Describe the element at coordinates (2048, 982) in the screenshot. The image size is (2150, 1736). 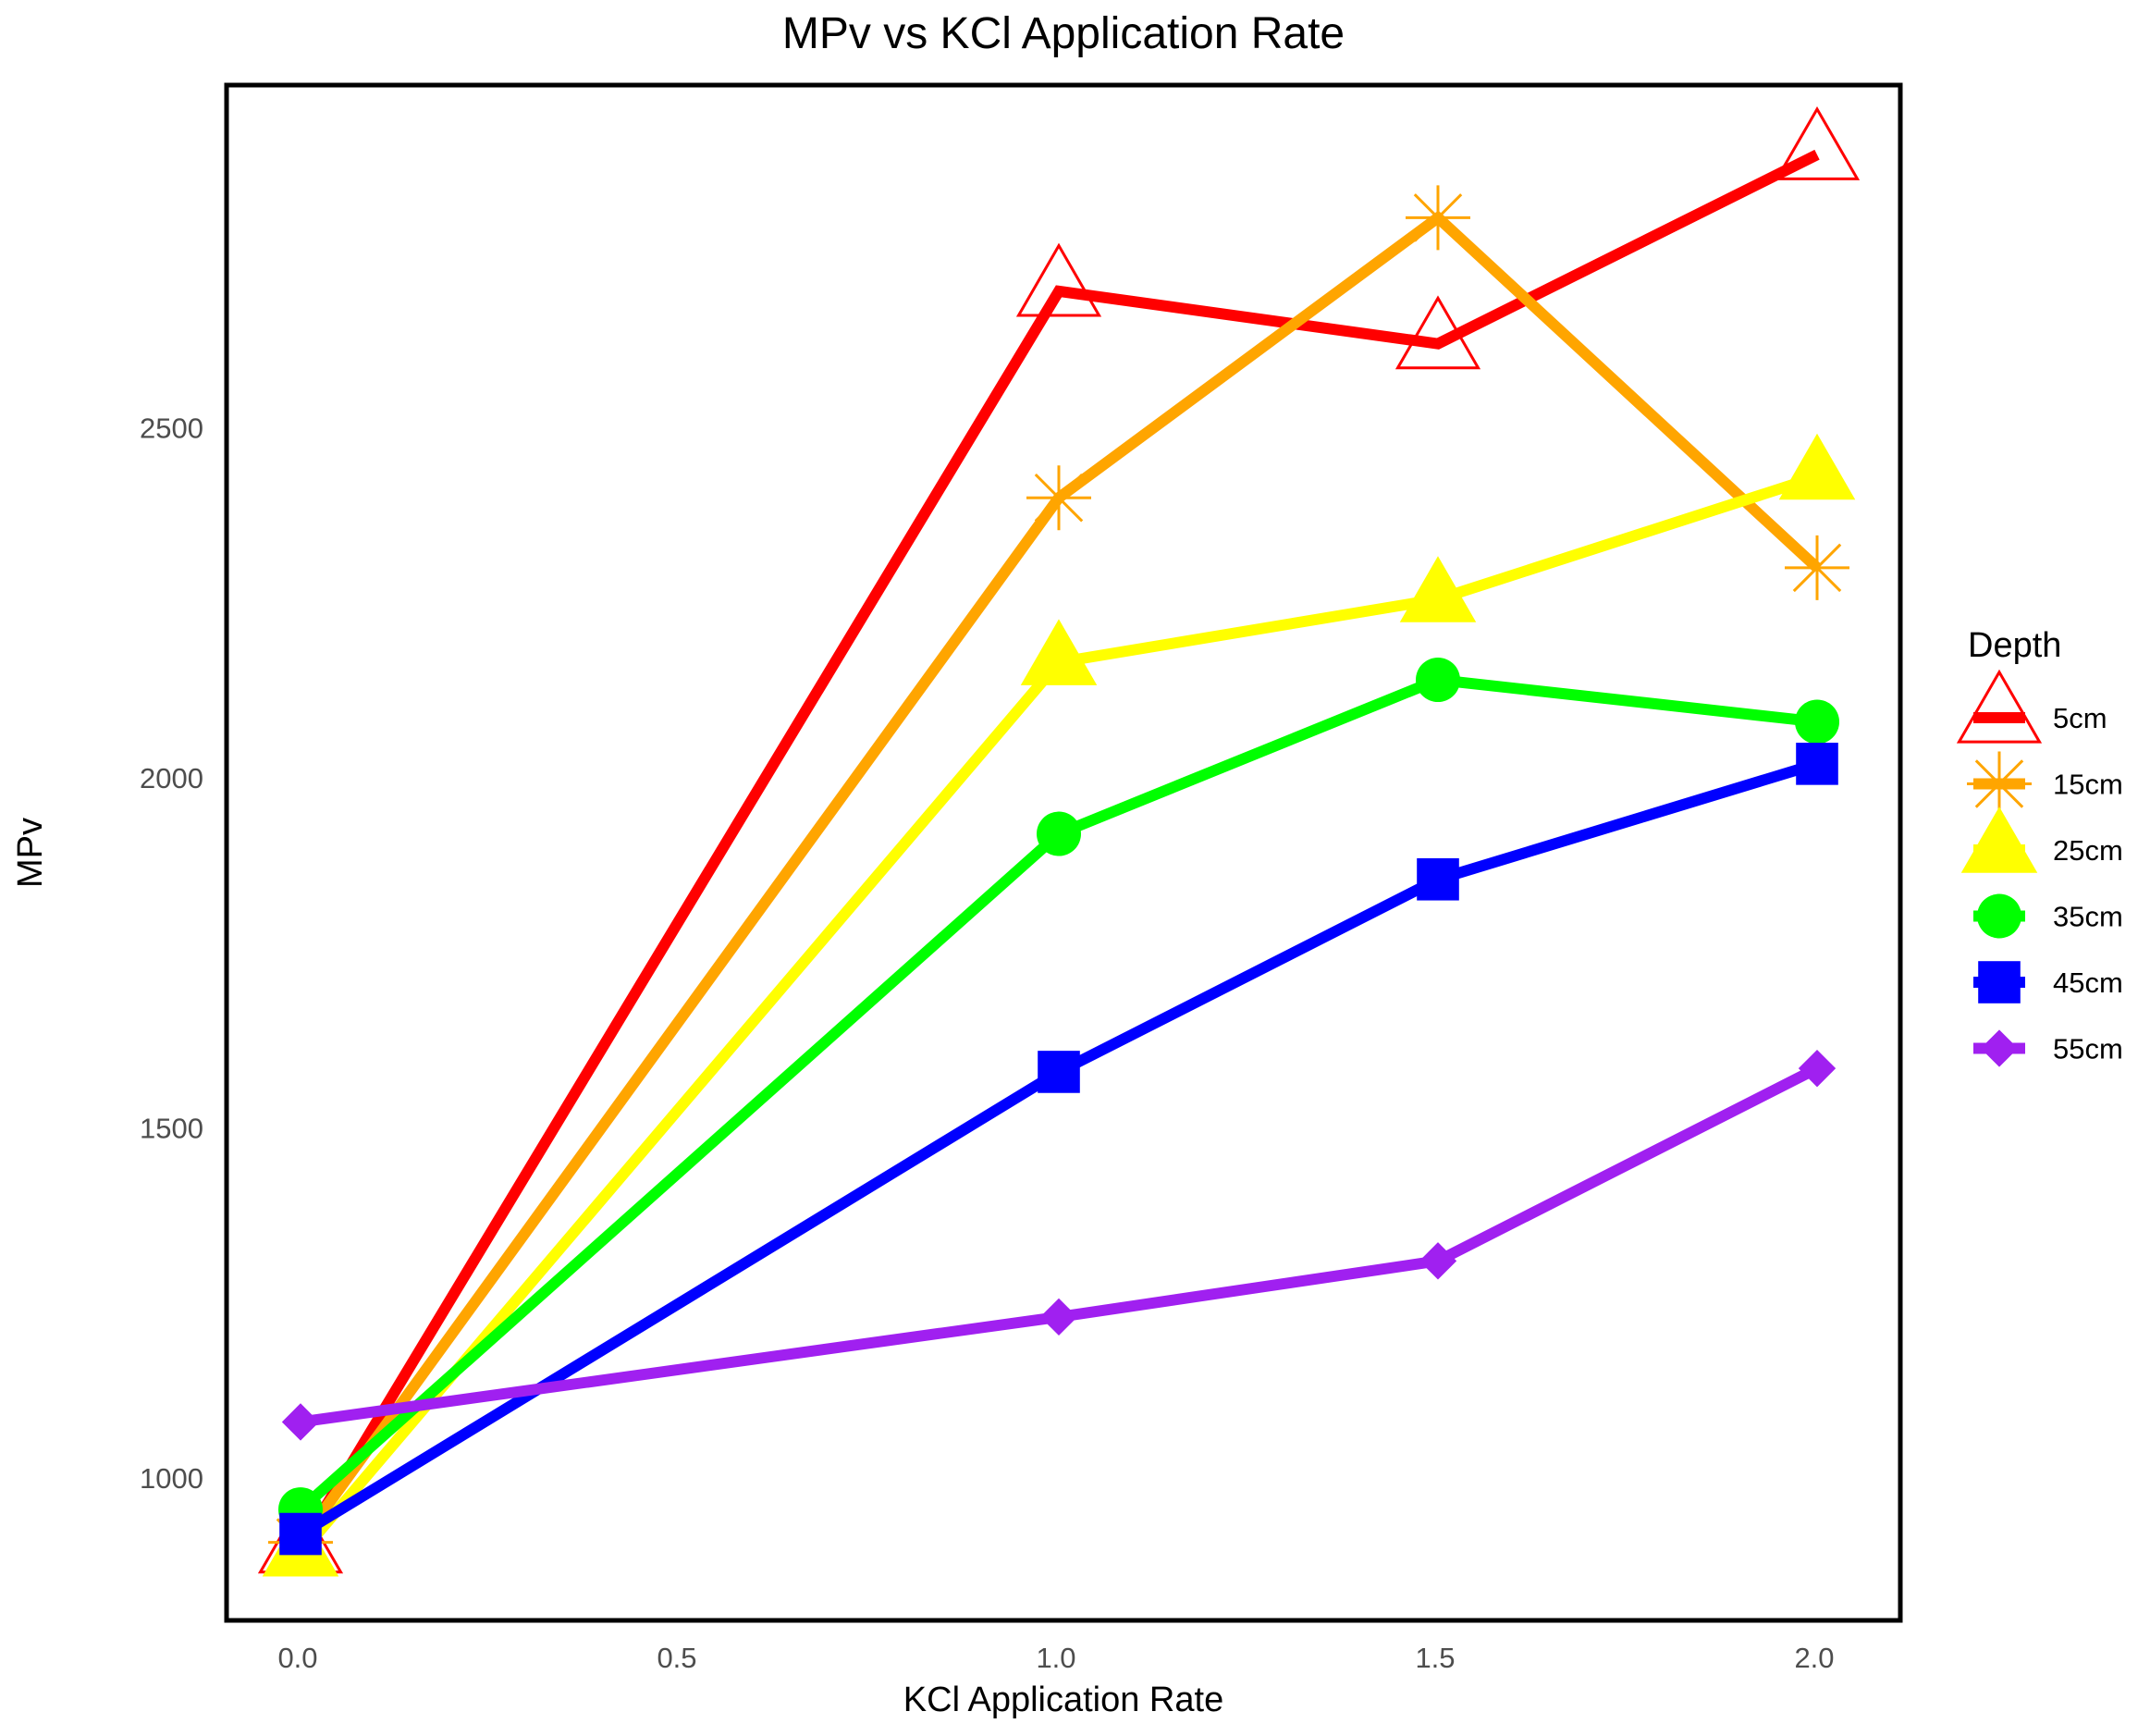
I see `legend-item-45cm: 45cm` at that location.